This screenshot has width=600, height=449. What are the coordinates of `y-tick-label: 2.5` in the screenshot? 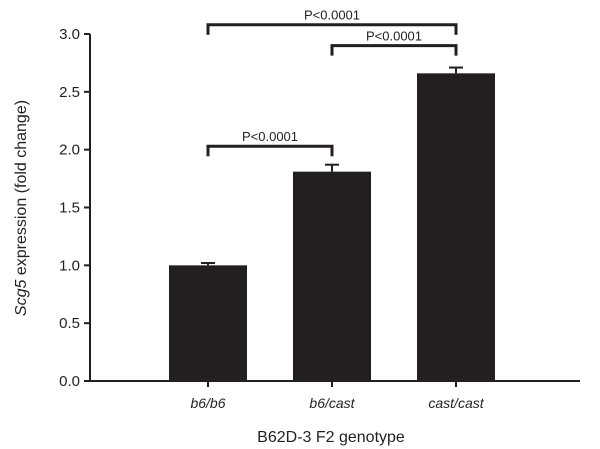 It's located at (69, 92).